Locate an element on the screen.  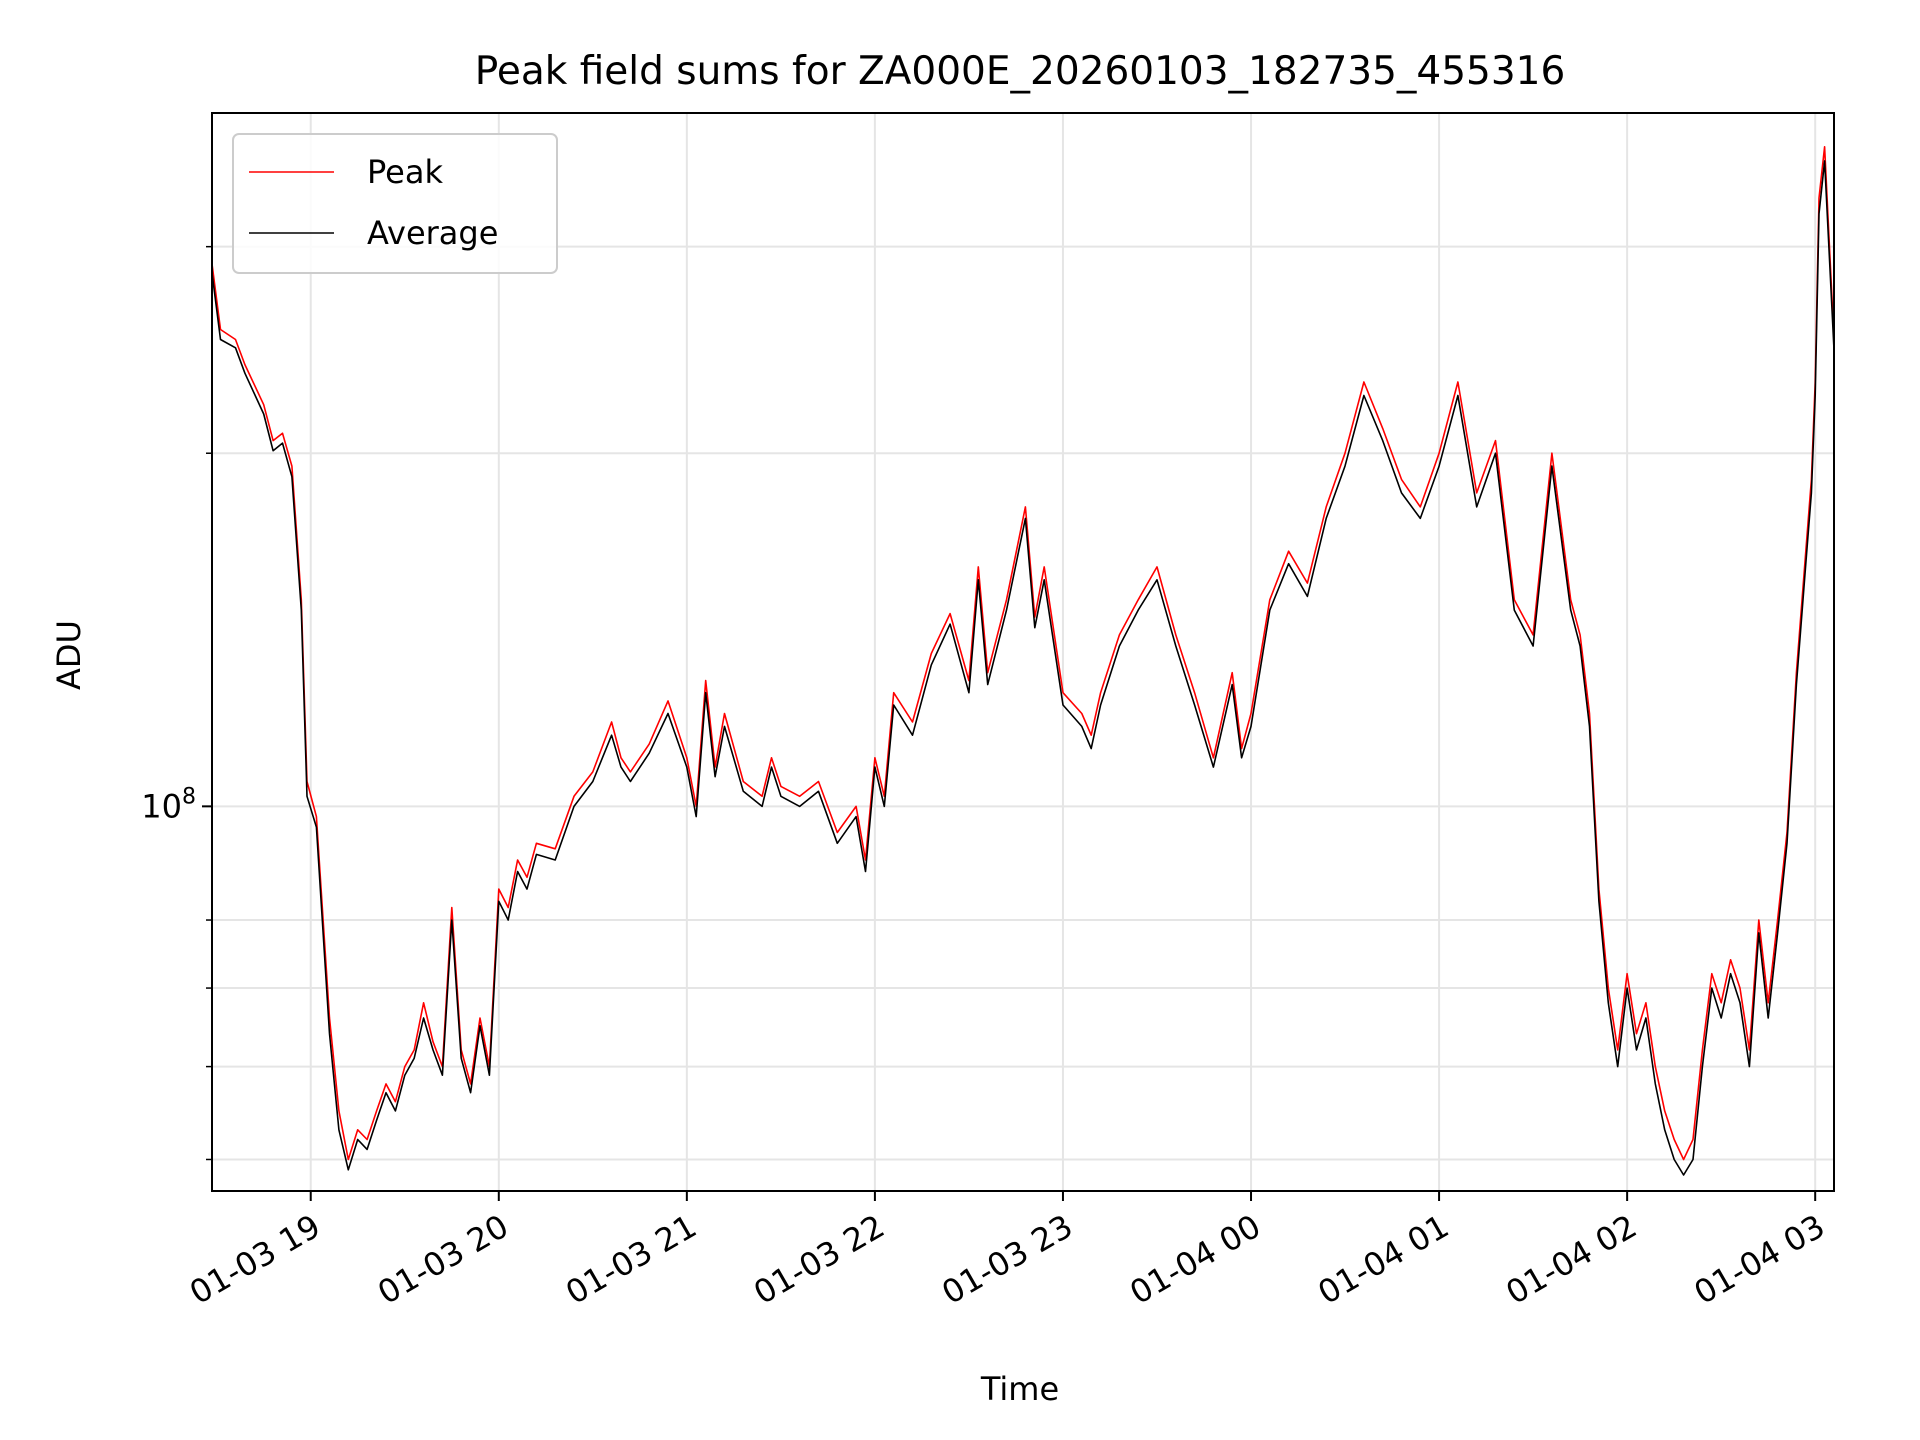
legend: Peak Average is located at coordinates (395, 203).